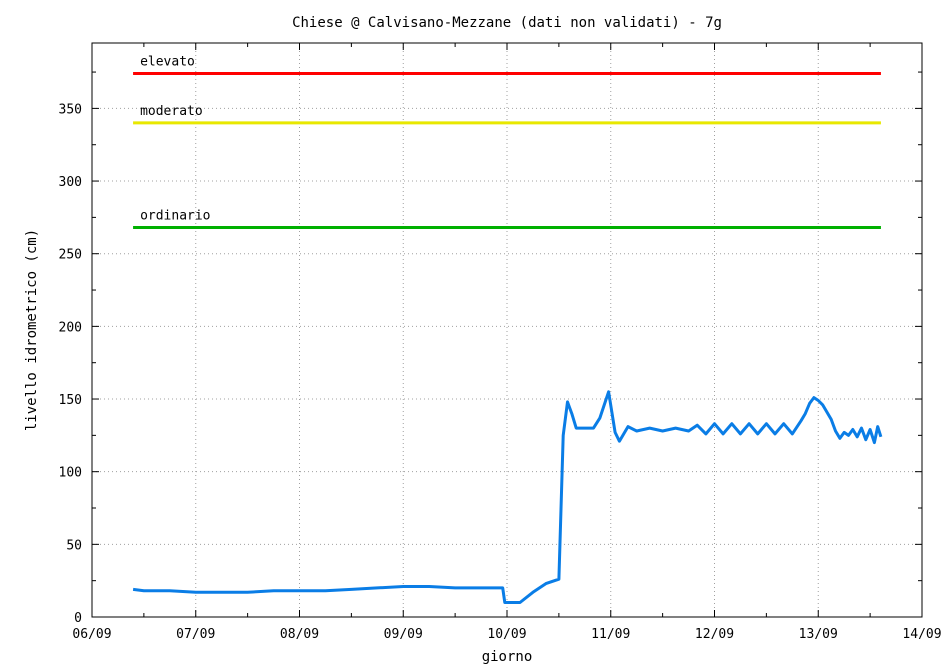 This screenshot has width=950, height=666. What do you see at coordinates (171, 111) in the screenshot?
I see `threshold-label-moderato: moderato` at bounding box center [171, 111].